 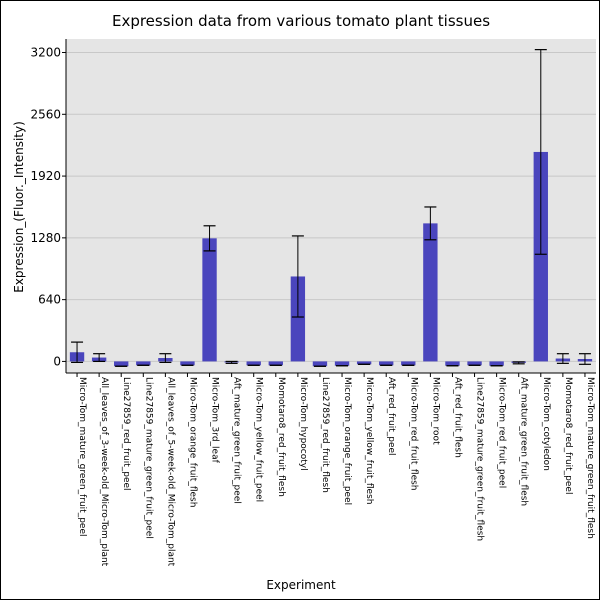 What do you see at coordinates (237, 440) in the screenshot?
I see `x-tick-label: Aft_mature_green_fruit_peel` at bounding box center [237, 440].